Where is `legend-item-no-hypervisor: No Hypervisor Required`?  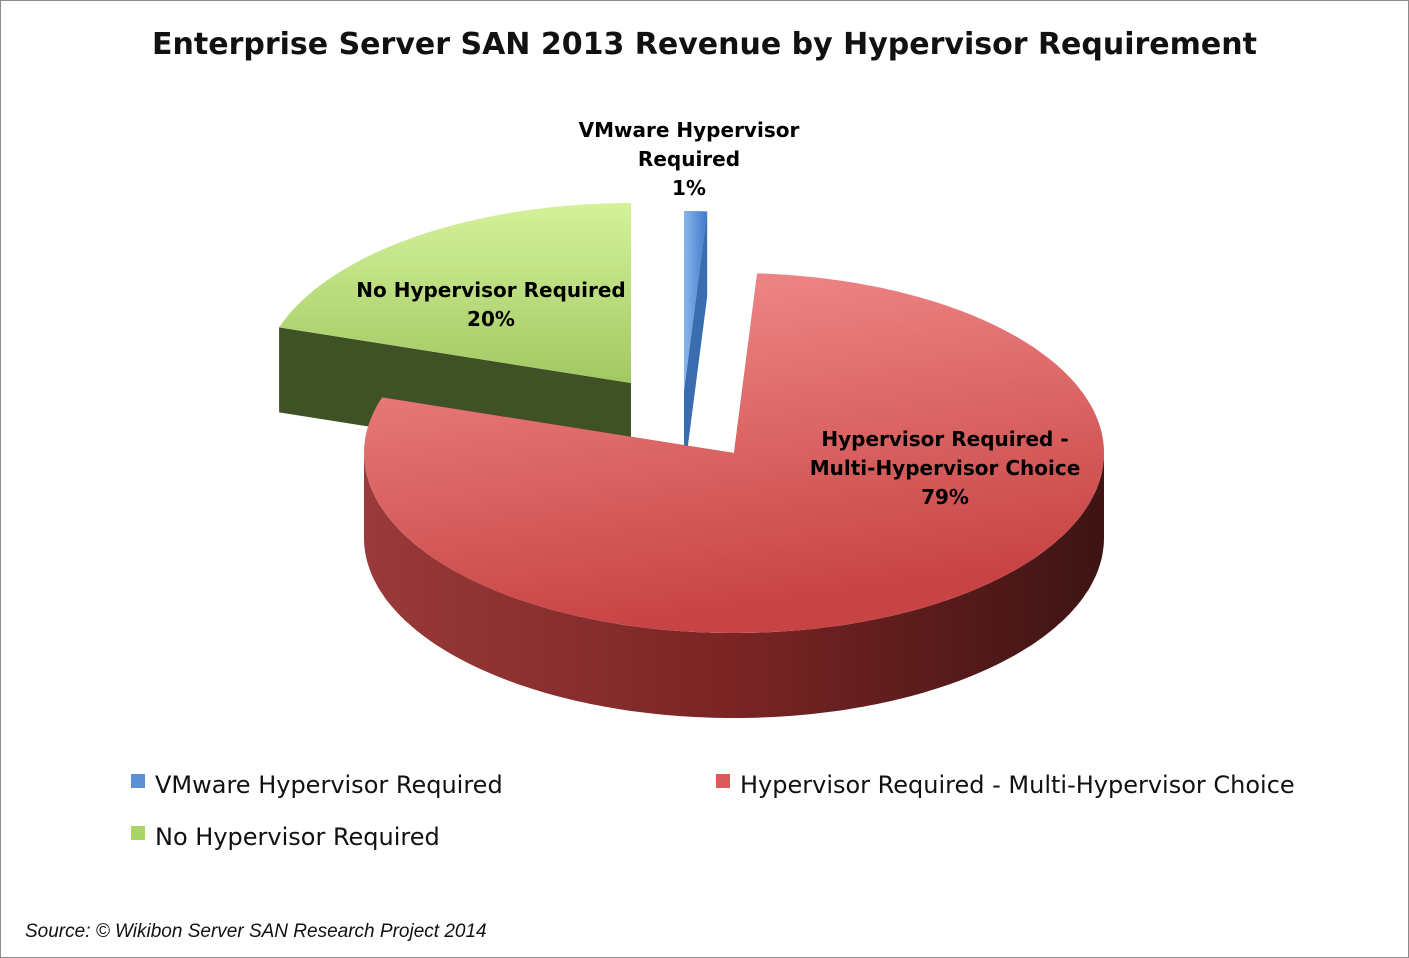
legend-item-no-hypervisor: No Hypervisor Required is located at coordinates (285, 837).